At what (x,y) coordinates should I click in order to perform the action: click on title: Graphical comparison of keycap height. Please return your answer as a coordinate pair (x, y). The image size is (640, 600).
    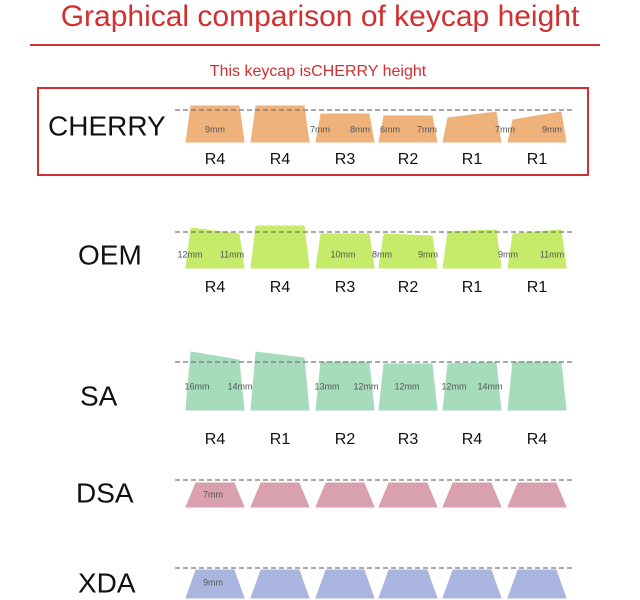
    Looking at the image, I should click on (320, 16).